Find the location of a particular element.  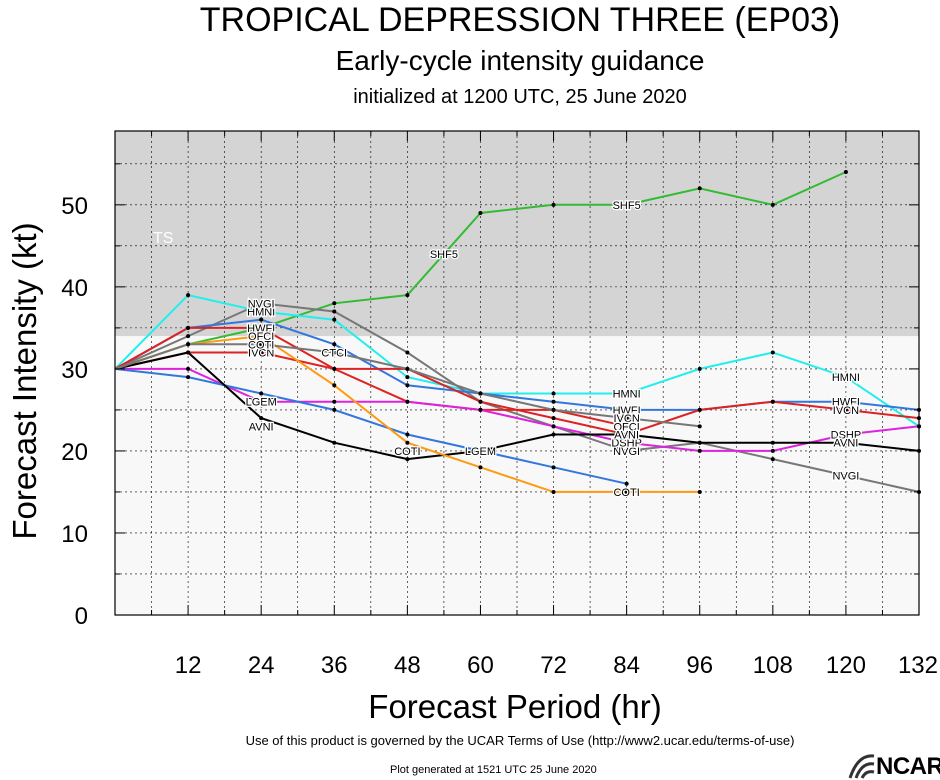

series-label-hmni-0: HMNI is located at coordinates (261, 312).